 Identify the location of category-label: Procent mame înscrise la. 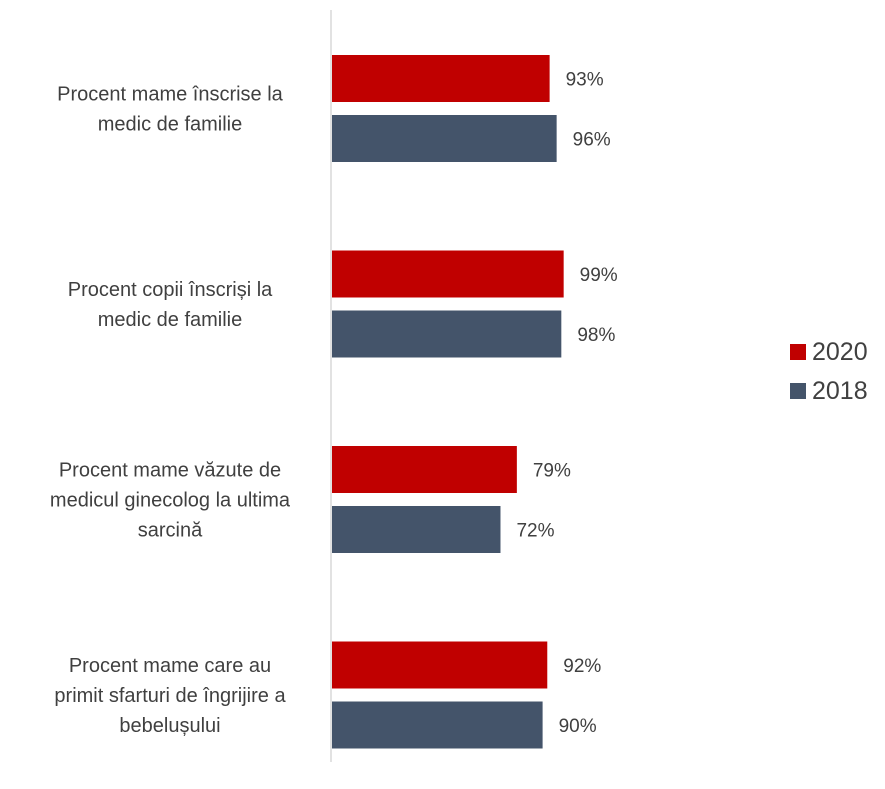
(170, 95).